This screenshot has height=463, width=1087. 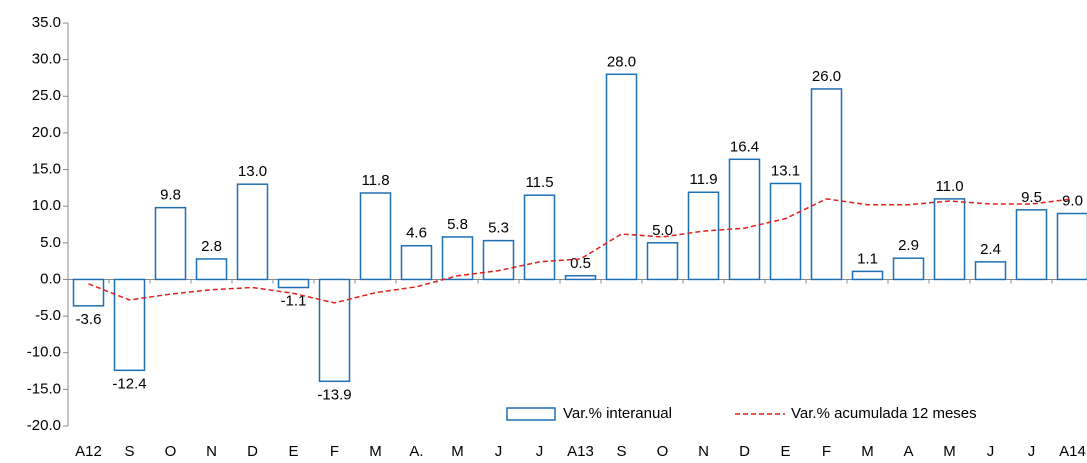 I want to click on legend-swatch, so click(x=531, y=414).